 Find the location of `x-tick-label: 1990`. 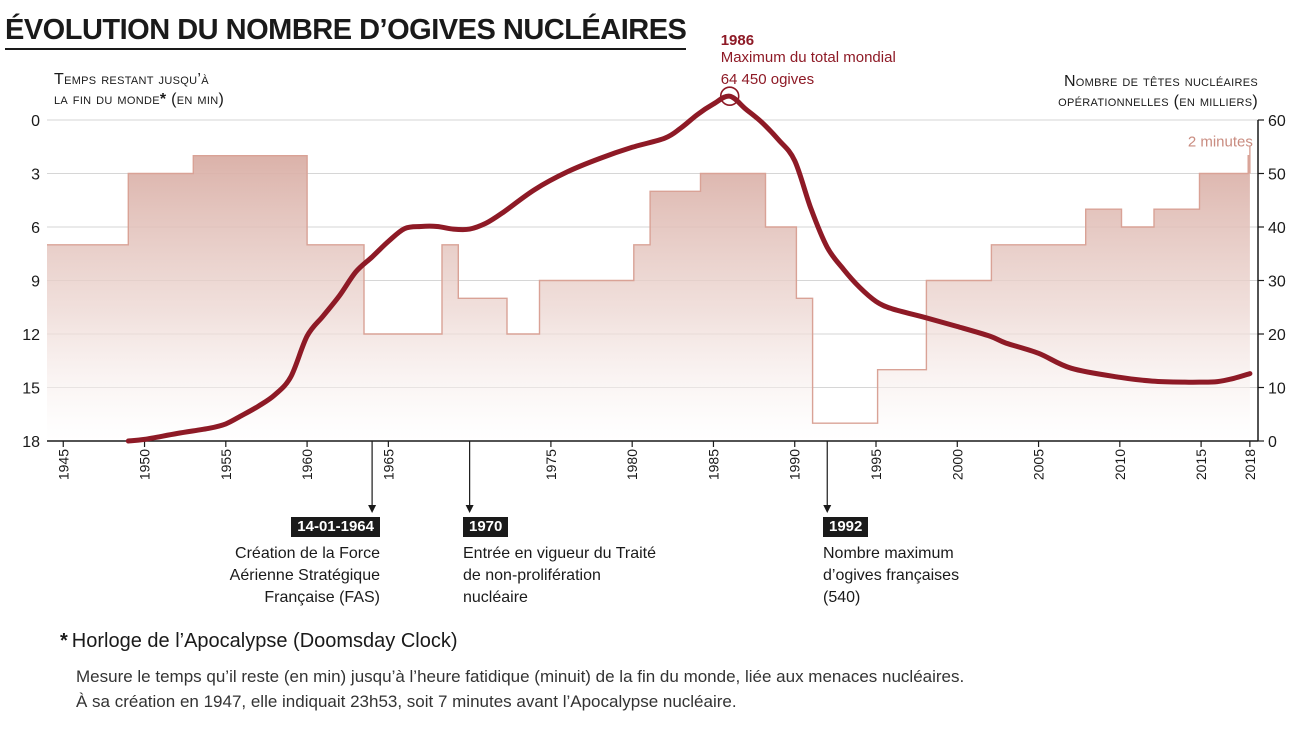

x-tick-label: 1990 is located at coordinates (795, 464).